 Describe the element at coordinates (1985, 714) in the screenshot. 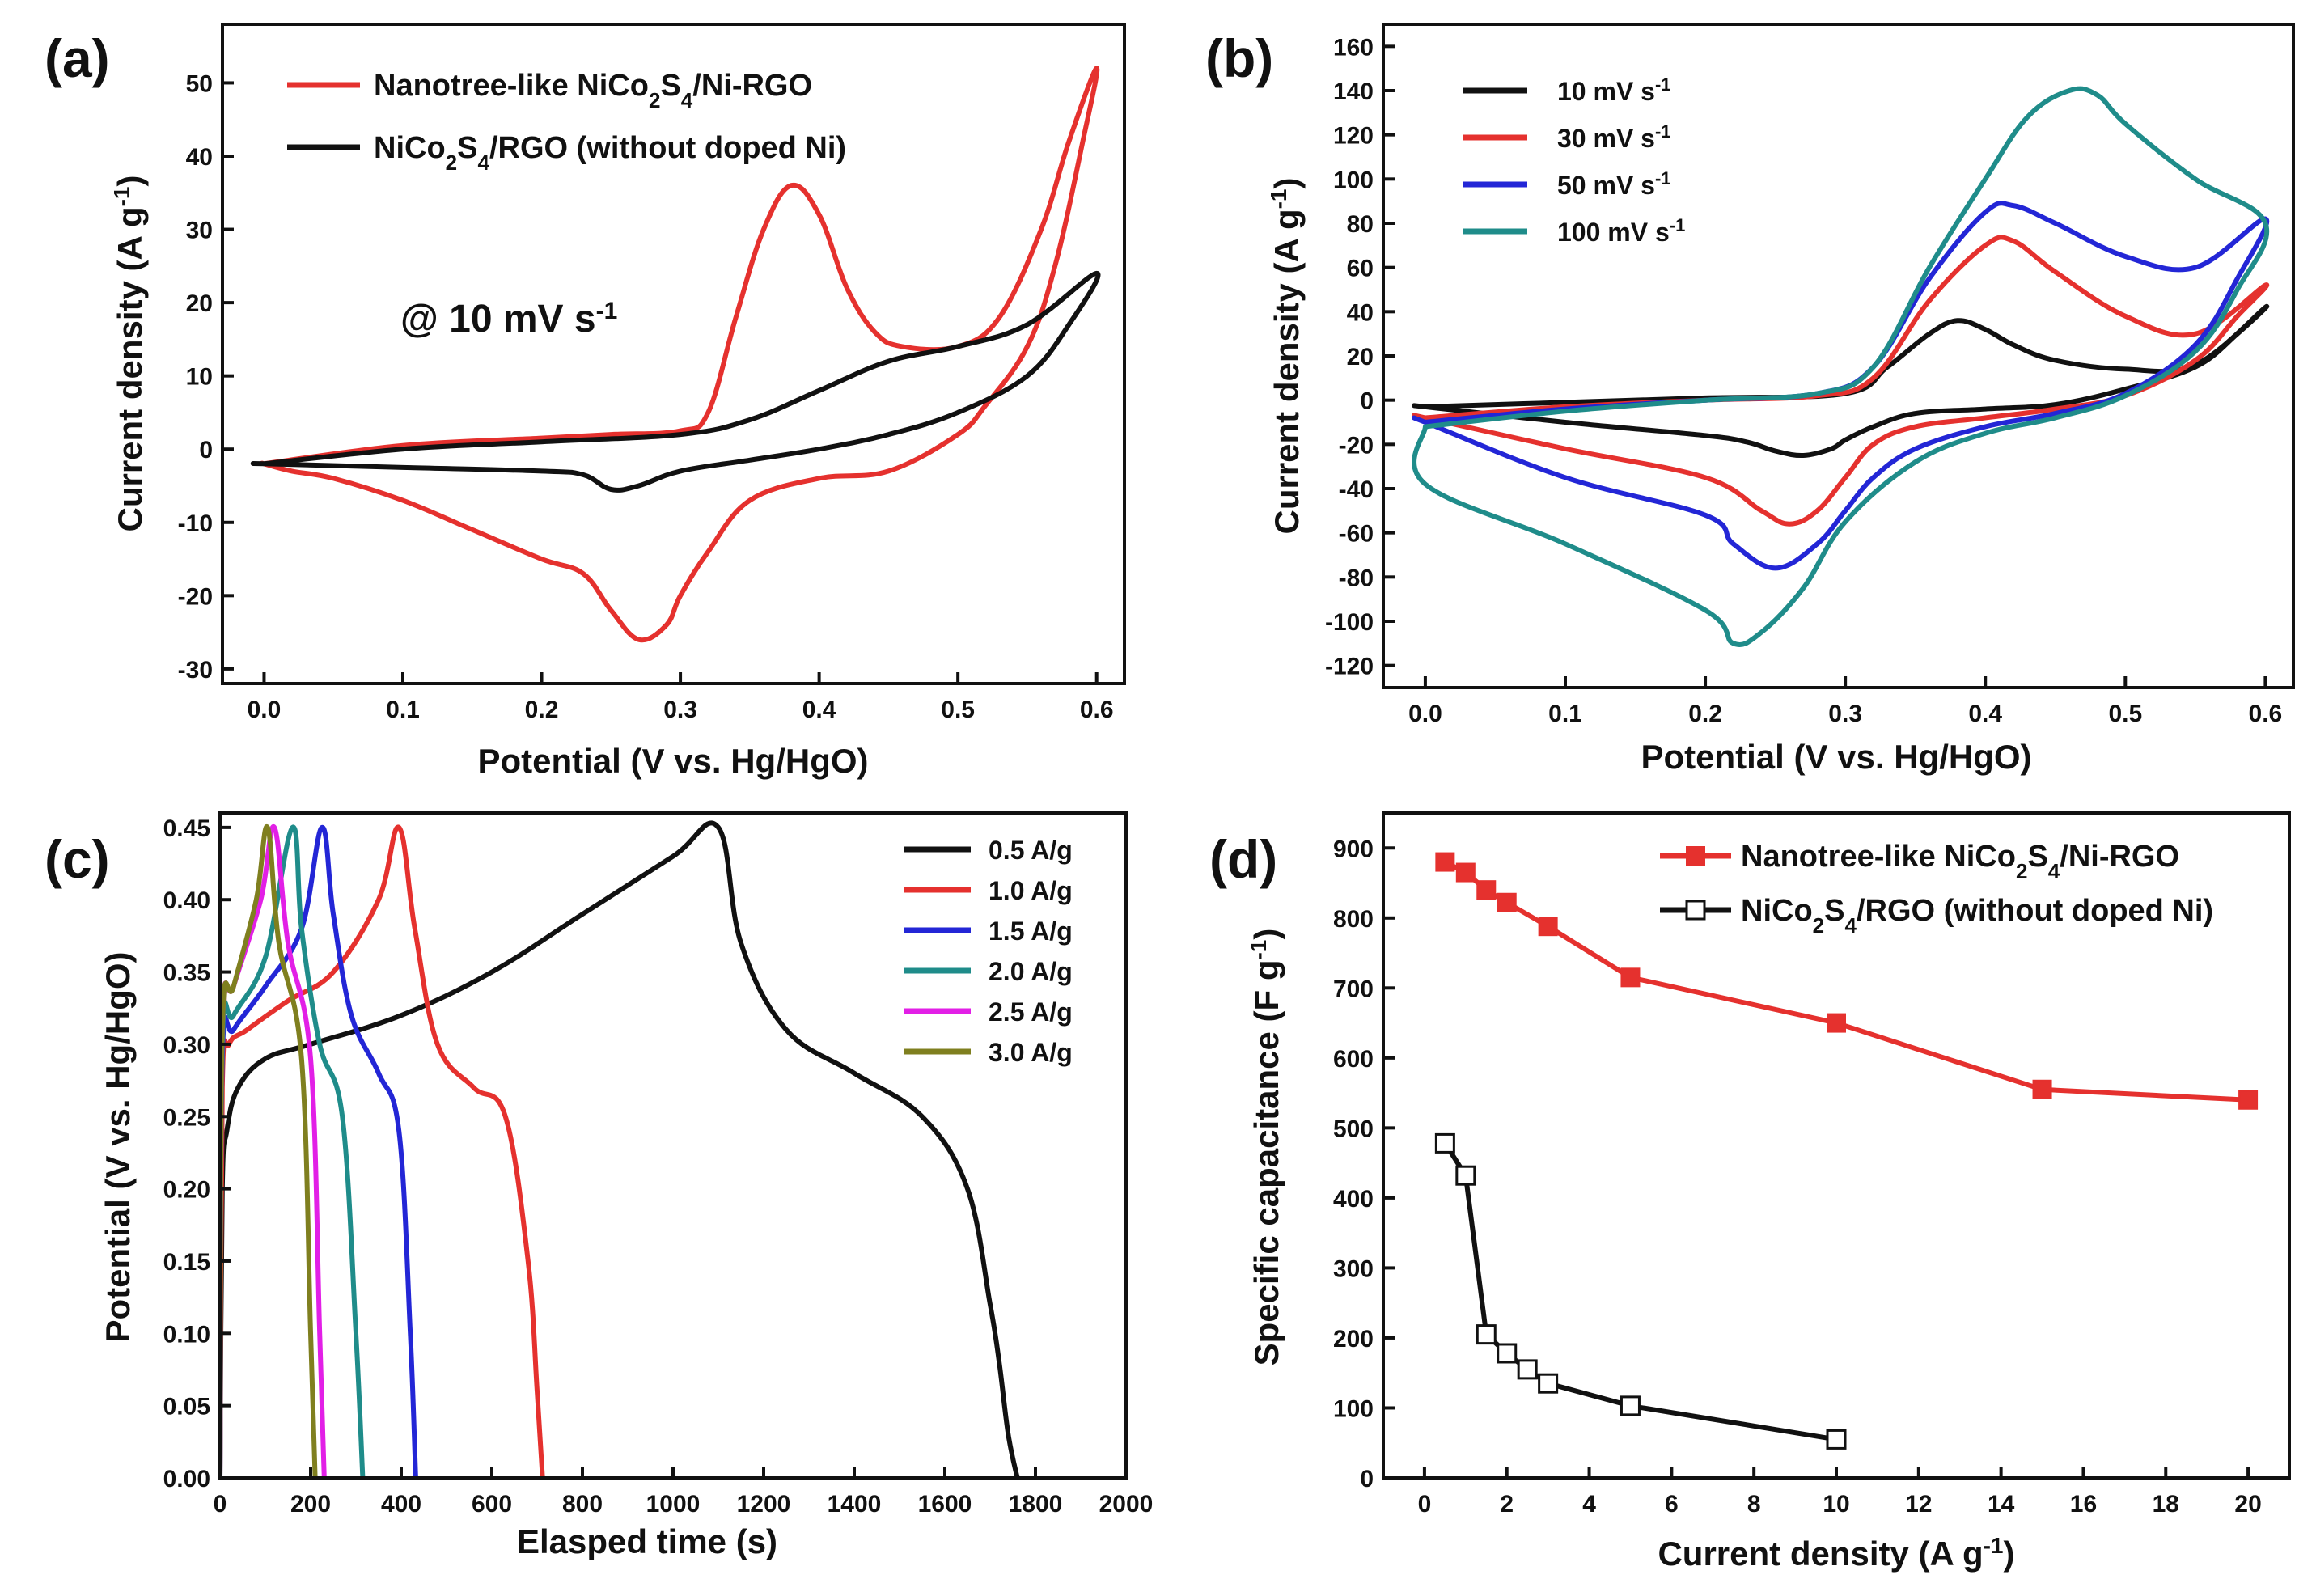

I see `xtick-label-b-4: 0.4` at that location.